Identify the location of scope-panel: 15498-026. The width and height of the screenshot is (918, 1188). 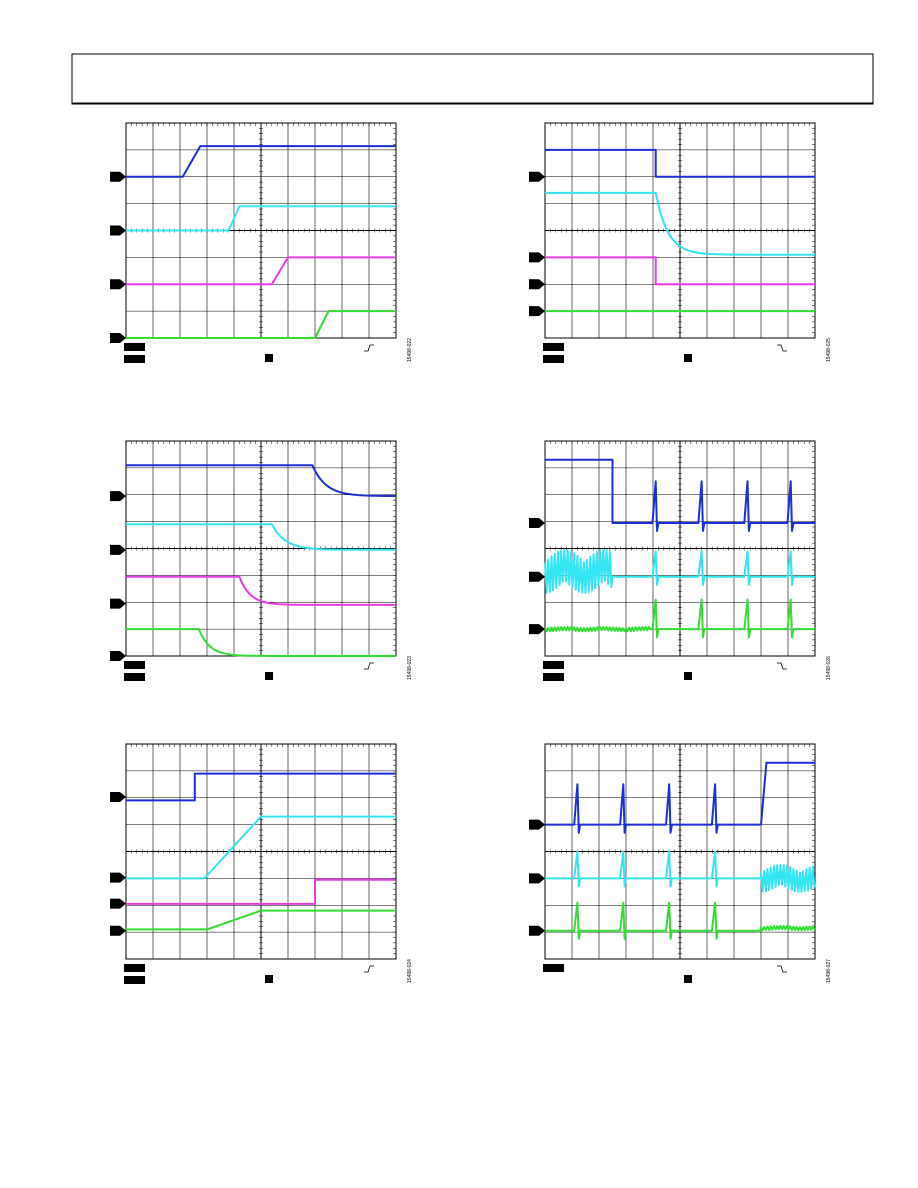
(680, 560).